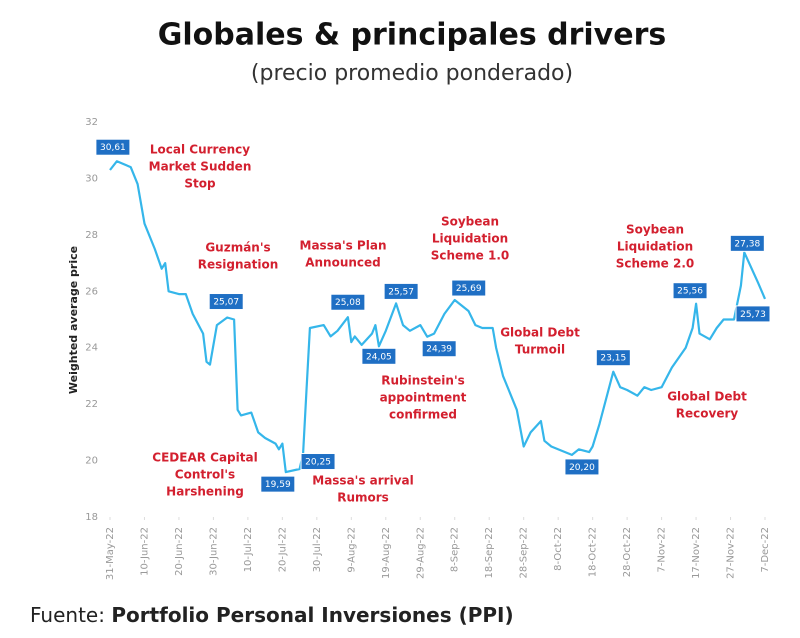 This screenshot has width=800, height=638. I want to click on value-label: 25,73, so click(753, 315).